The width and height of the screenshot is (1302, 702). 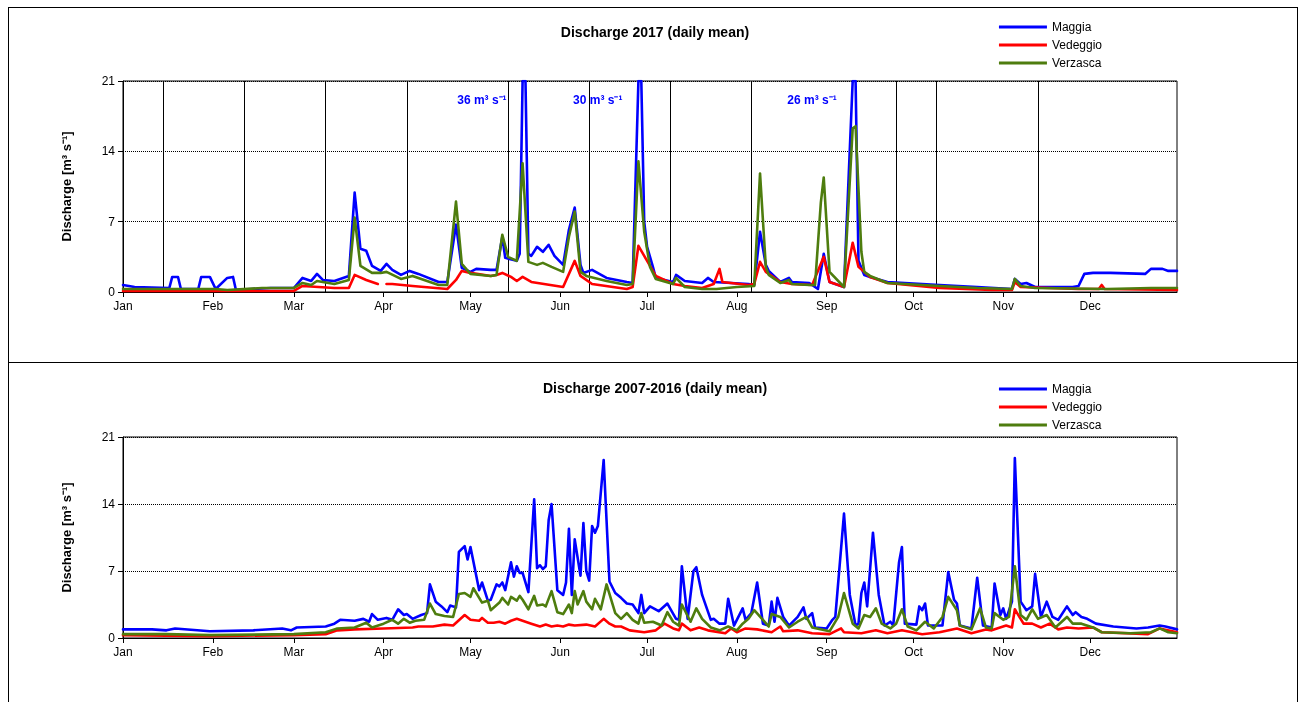 I want to click on annotation: 36 m³ s⁻¹, so click(x=482, y=100).